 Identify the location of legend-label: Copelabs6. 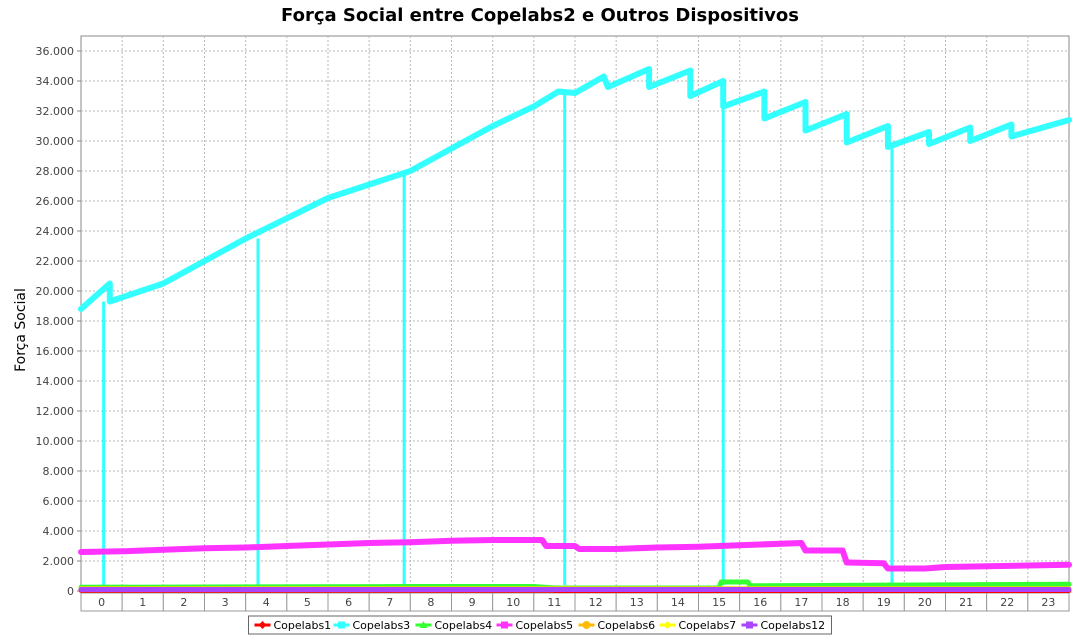
(627, 625).